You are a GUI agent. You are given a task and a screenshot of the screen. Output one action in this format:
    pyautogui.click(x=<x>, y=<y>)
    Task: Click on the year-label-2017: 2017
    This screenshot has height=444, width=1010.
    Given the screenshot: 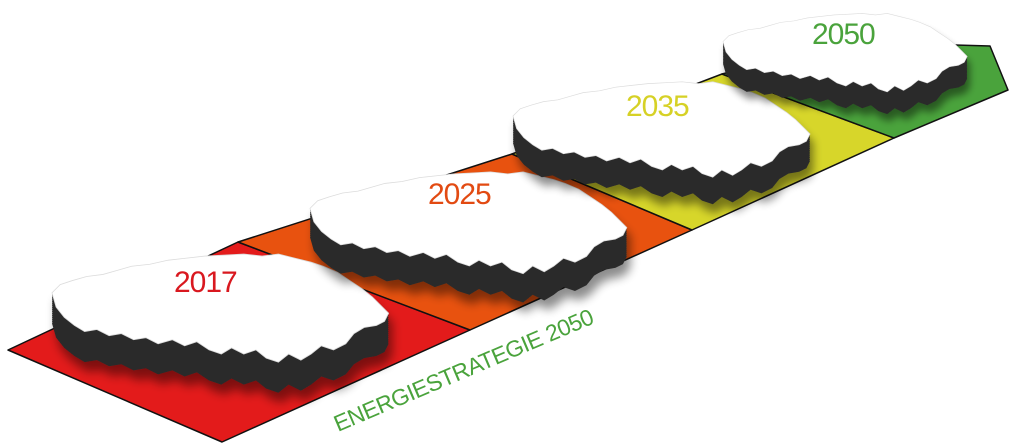 What is the action you would take?
    pyautogui.click(x=205, y=282)
    